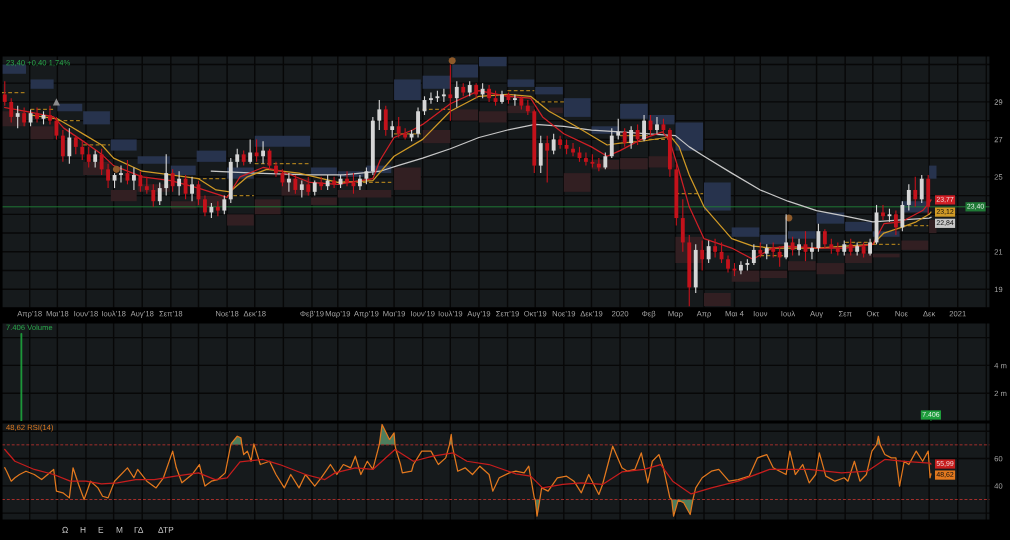 The width and height of the screenshot is (1010, 540). What do you see at coordinates (101, 529) in the screenshot?
I see `text: Ε` at bounding box center [101, 529].